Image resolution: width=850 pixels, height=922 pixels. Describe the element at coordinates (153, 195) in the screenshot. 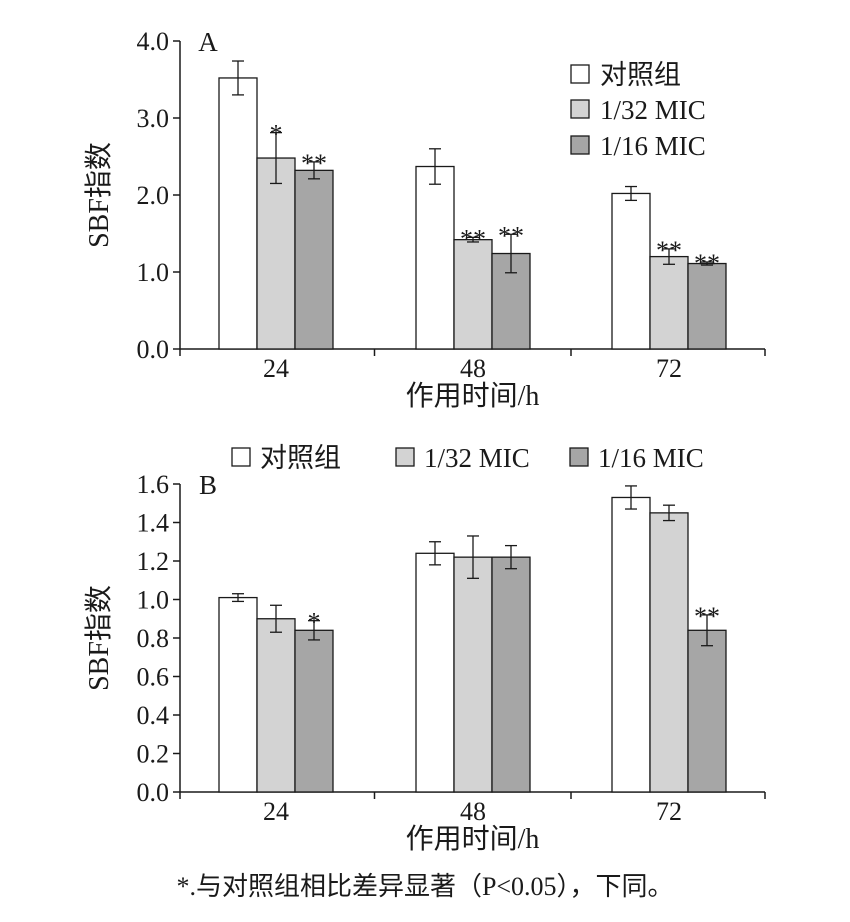

I see `panel-a-y-tick-label: 2.0` at that location.